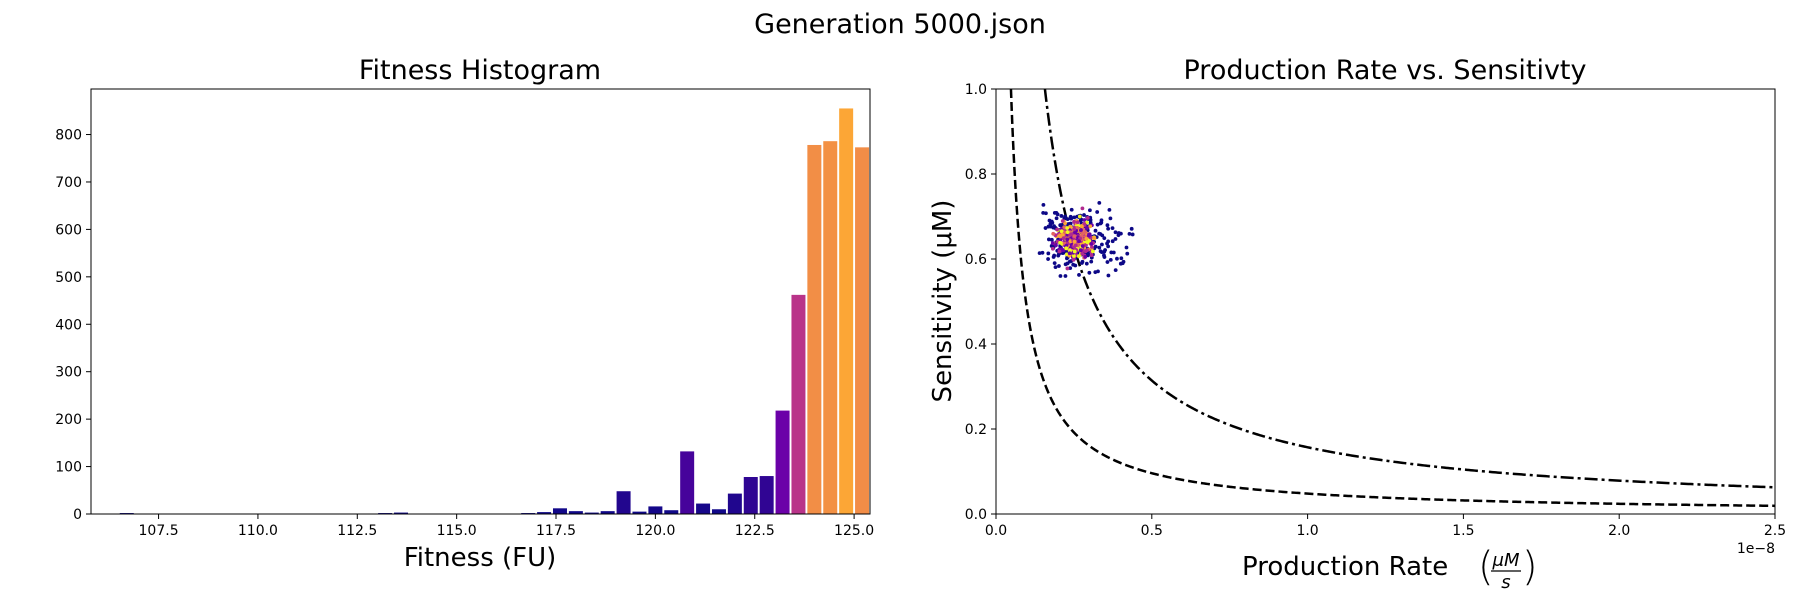 This screenshot has width=1800, height=600. What do you see at coordinates (68, 183) in the screenshot?
I see `histogram-y-tick-label: 700` at bounding box center [68, 183].